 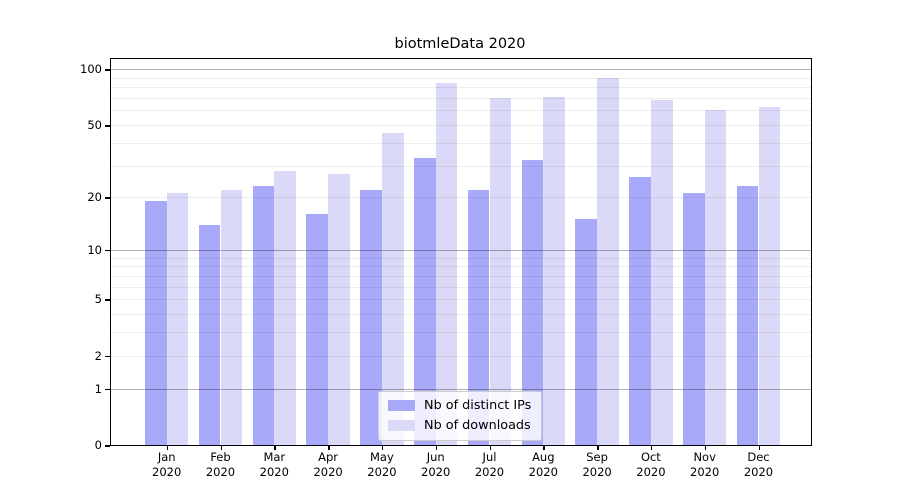 I want to click on x-tick-label: Sep 2020, so click(x=597, y=465).